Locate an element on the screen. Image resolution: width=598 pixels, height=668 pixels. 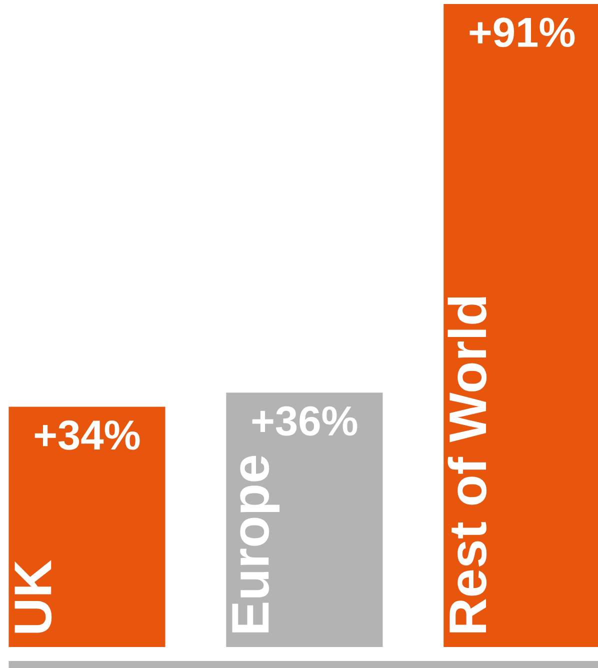
data-label: +34% is located at coordinates (87, 435).